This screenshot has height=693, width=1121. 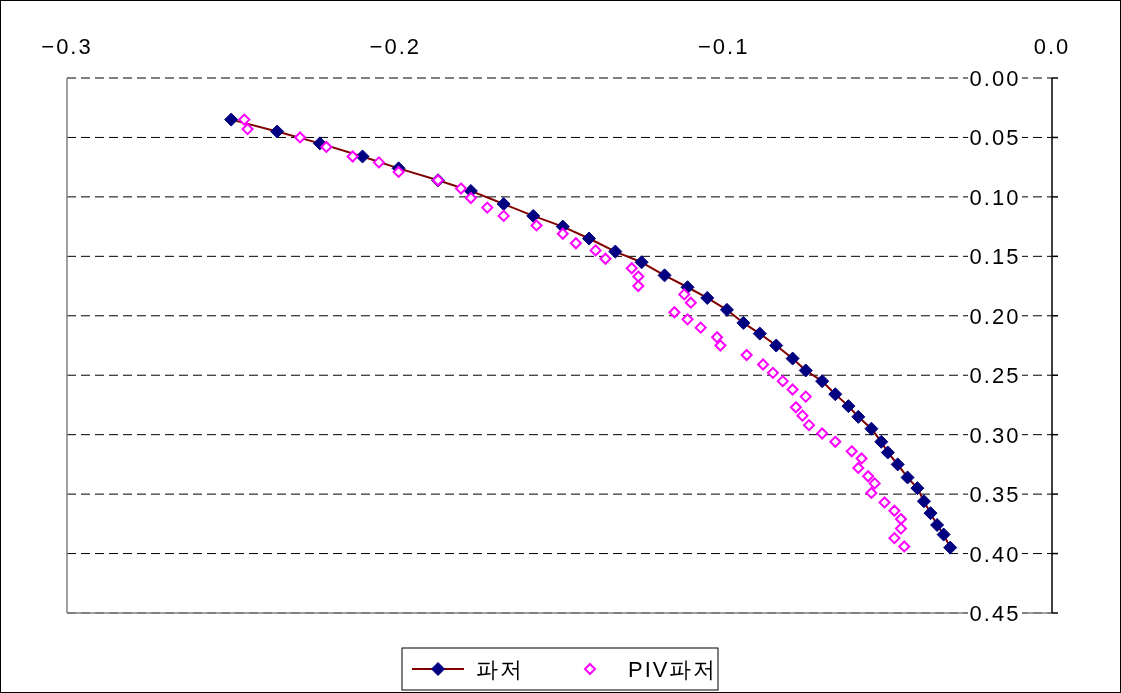 I want to click on x-tick-label: −0.2, so click(x=395, y=46).